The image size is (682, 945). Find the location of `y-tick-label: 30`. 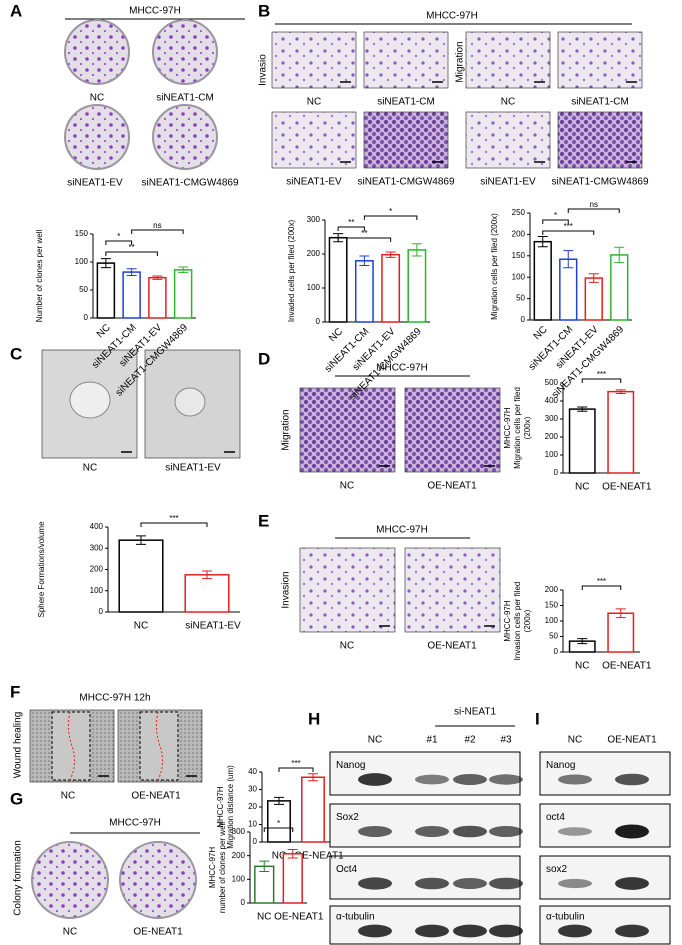

y-tick-label: 30 is located at coordinates (252, 789).